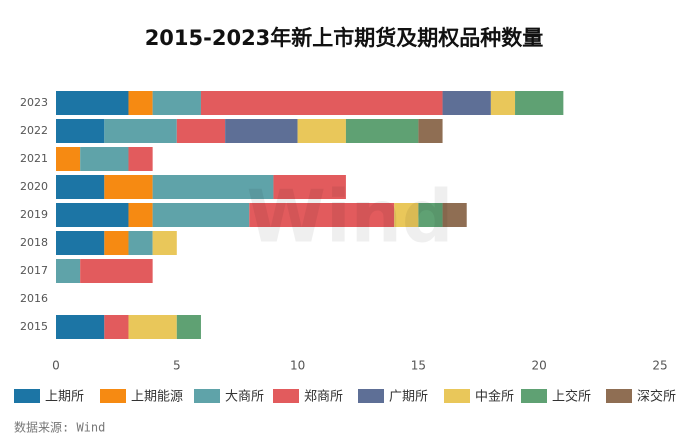 The image size is (688, 448). What do you see at coordinates (656, 397) in the screenshot?
I see `legend-label: 深交所` at bounding box center [656, 397].